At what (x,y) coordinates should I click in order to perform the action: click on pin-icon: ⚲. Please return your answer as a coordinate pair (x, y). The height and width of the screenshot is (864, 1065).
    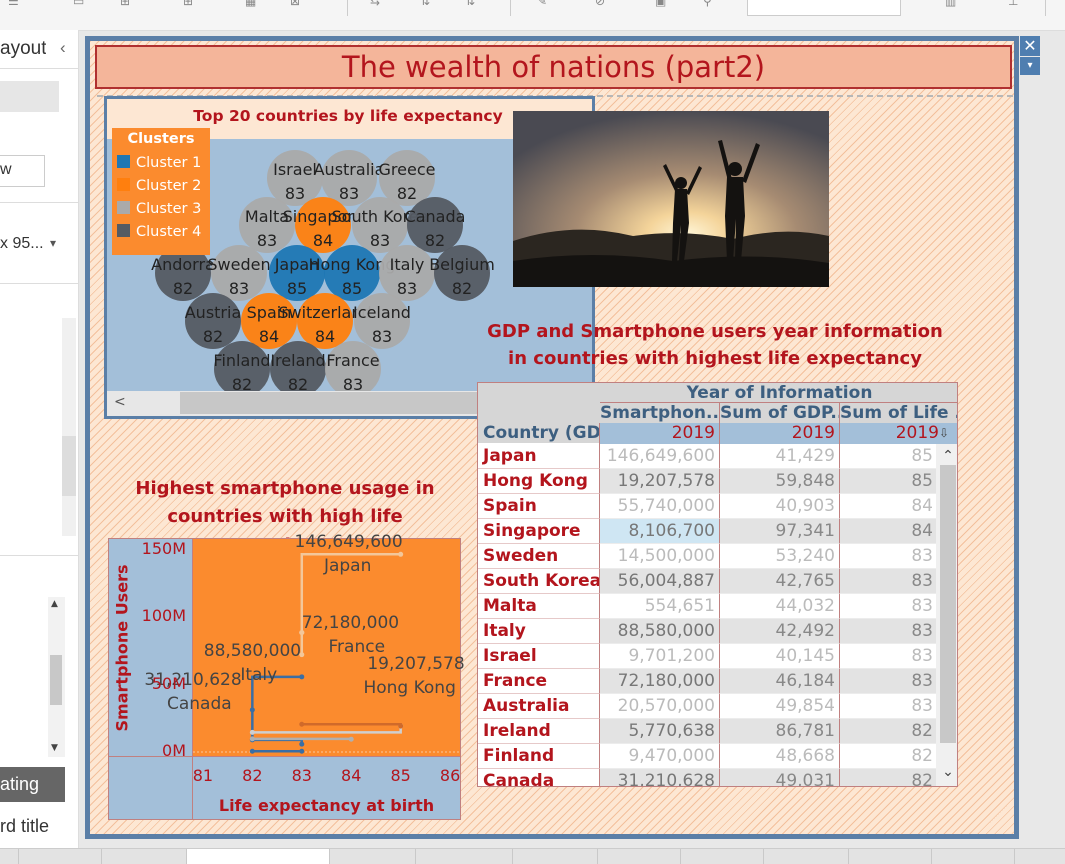
    Looking at the image, I should click on (707, 4).